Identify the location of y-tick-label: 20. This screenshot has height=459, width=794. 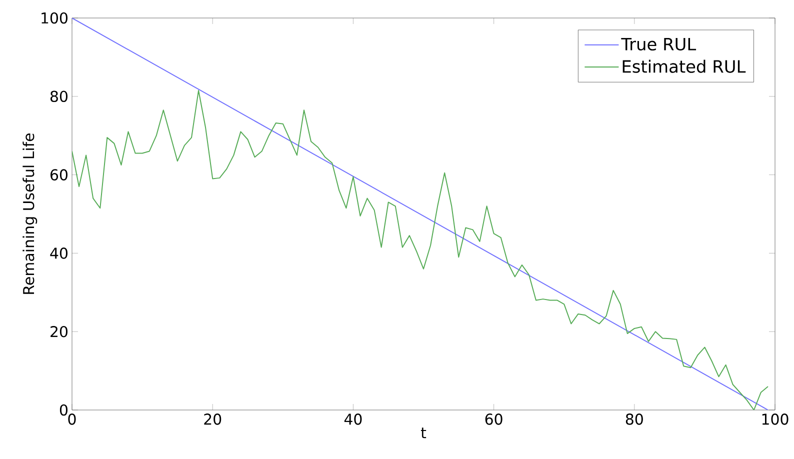
(59, 332).